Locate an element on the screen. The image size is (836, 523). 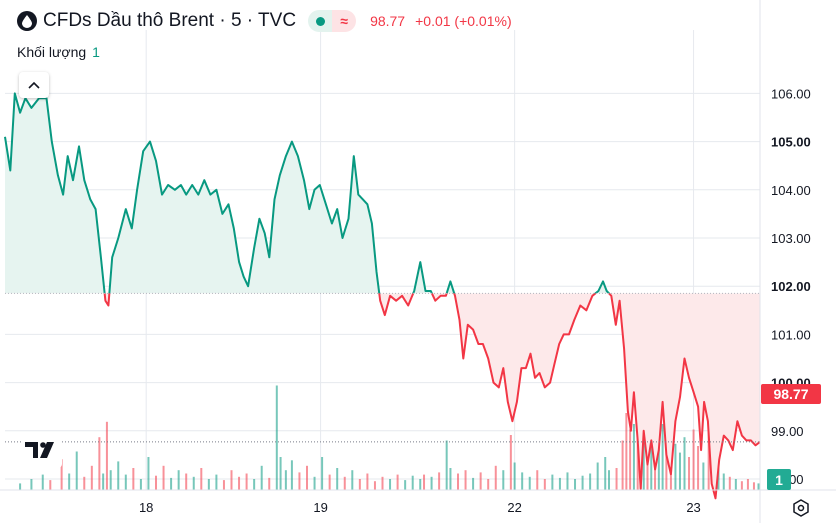
x-tick-label: 23 is located at coordinates (693, 507).